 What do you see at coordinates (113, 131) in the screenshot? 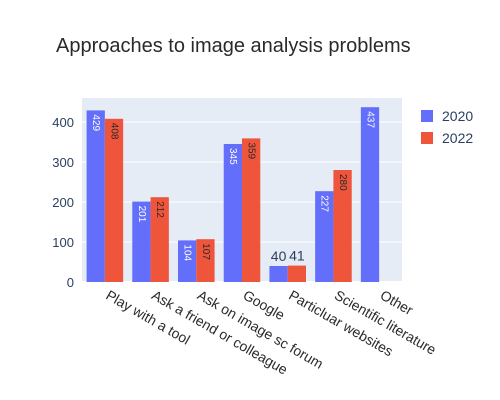
I see `bar-value-label: 408` at bounding box center [113, 131].